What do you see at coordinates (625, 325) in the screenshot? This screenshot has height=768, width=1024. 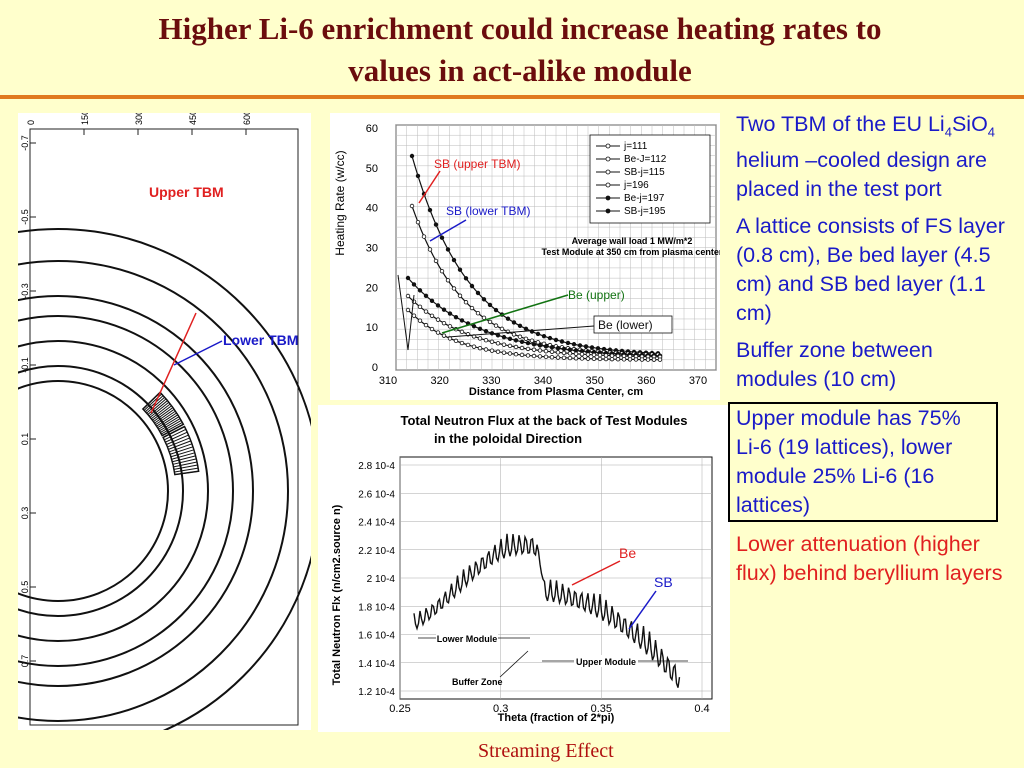 I see `ann-be-lower: Be (lower)` at bounding box center [625, 325].